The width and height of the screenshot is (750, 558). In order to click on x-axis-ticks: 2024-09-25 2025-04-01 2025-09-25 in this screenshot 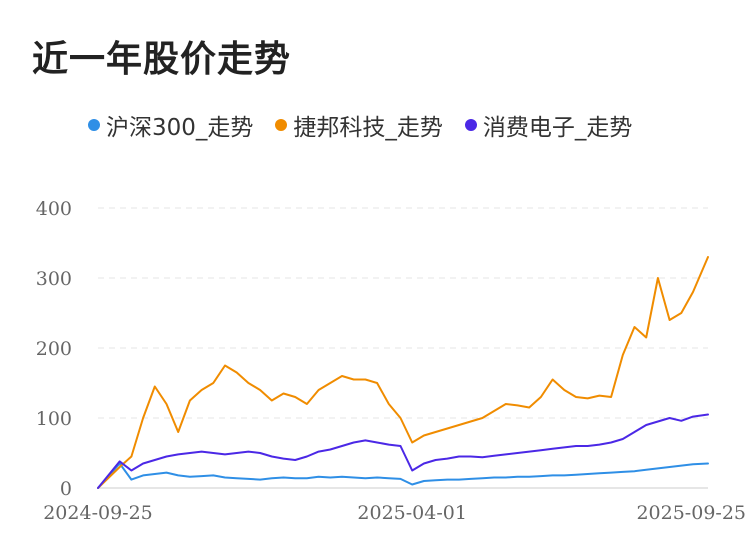, I will do `click(394, 513)`.